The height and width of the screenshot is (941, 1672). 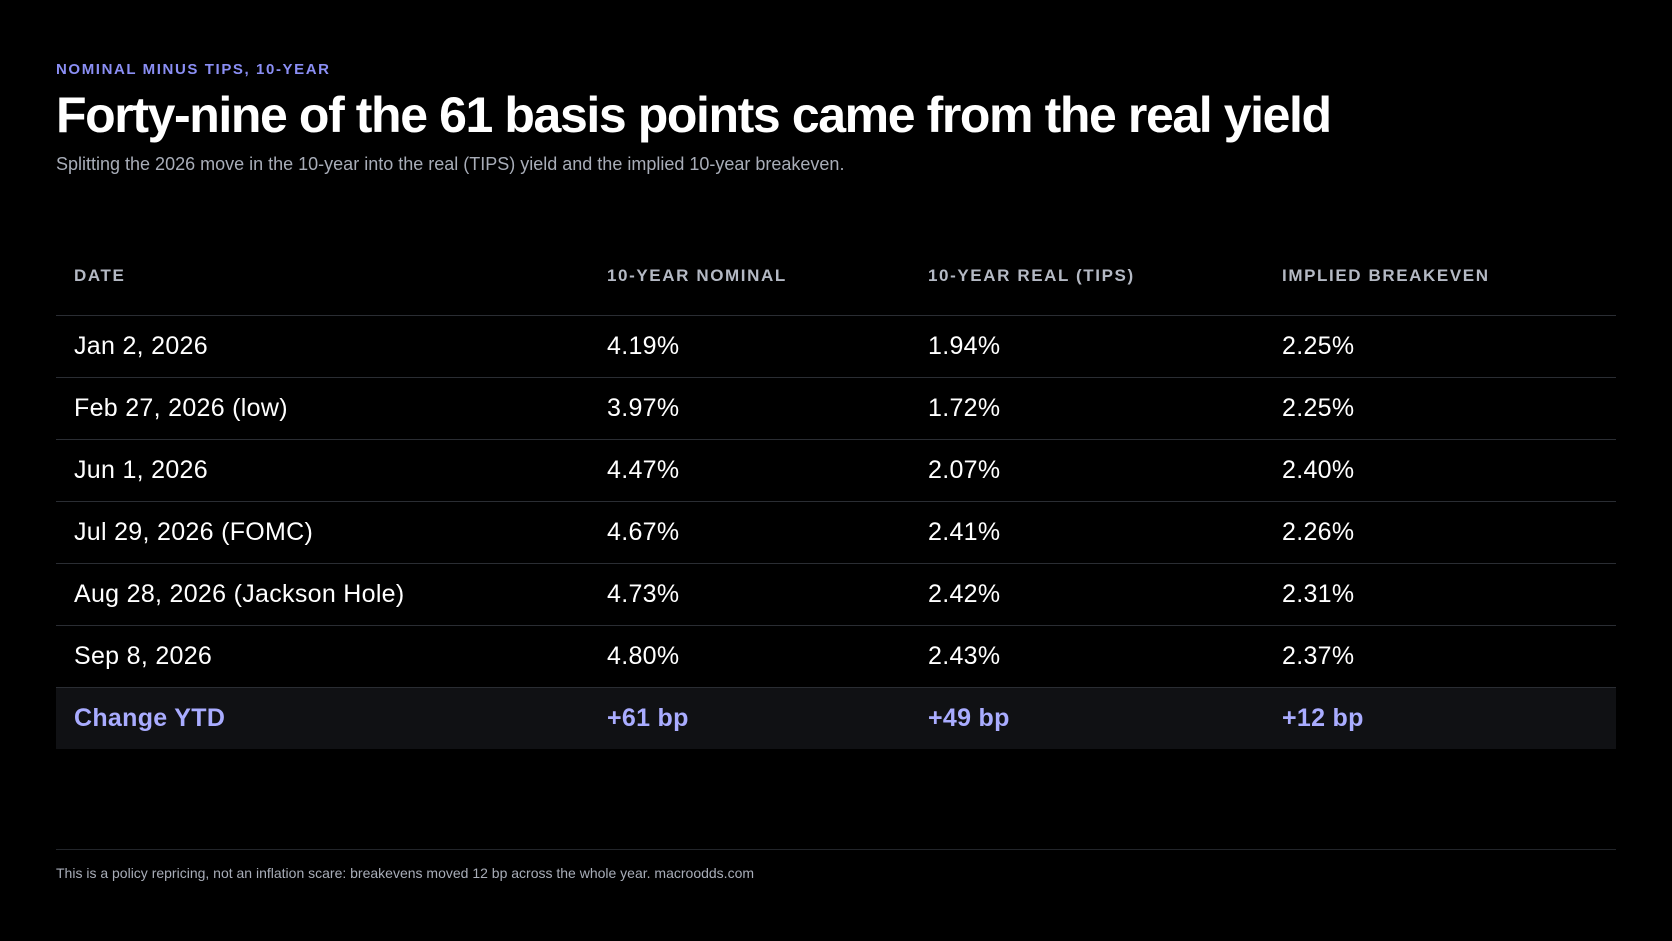 I want to click on cell-breakeven: 2.31%, so click(x=1440, y=594).